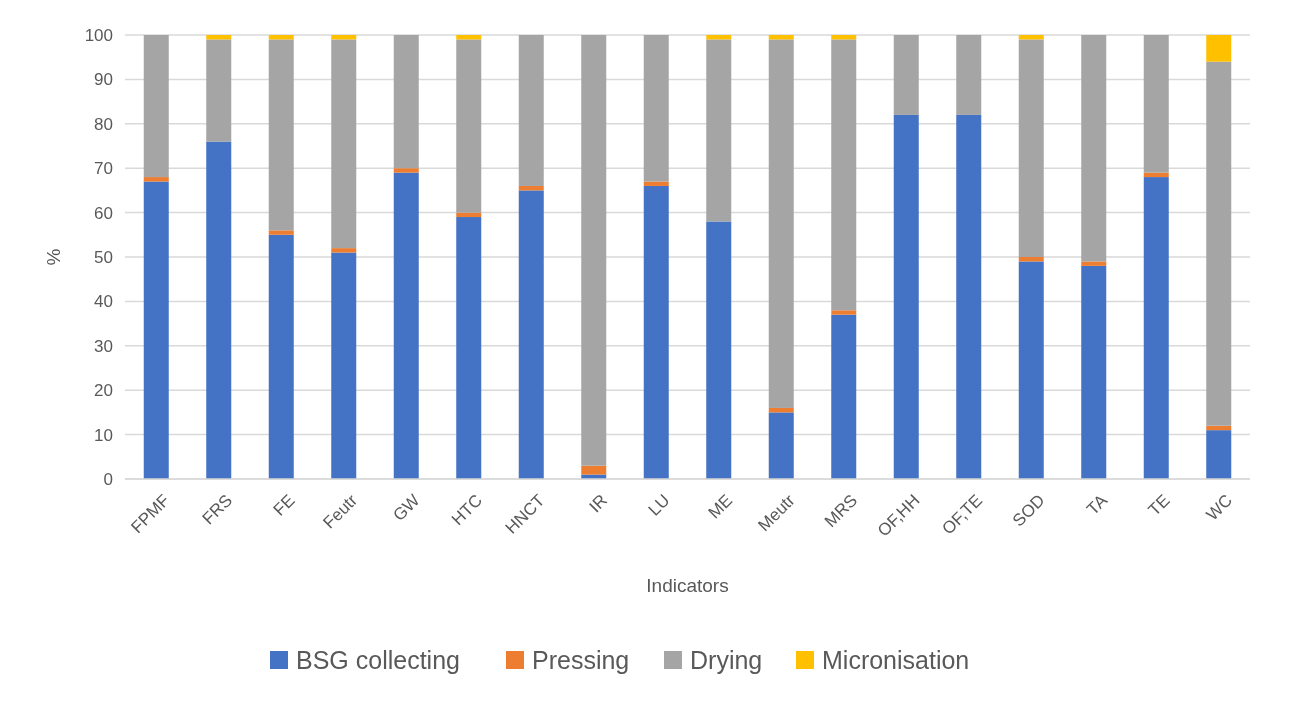  Describe the element at coordinates (103, 435) in the screenshot. I see `y-tick-label: 10` at that location.